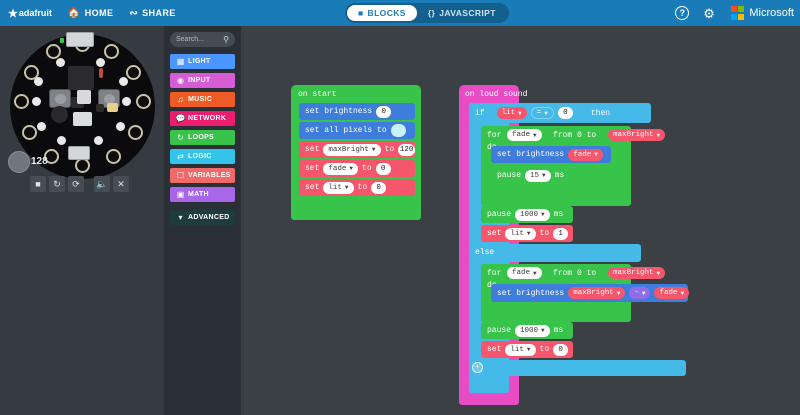 This screenshot has width=800, height=415. I want to click on variable-fade-ref: fade ▼, so click(585, 154).